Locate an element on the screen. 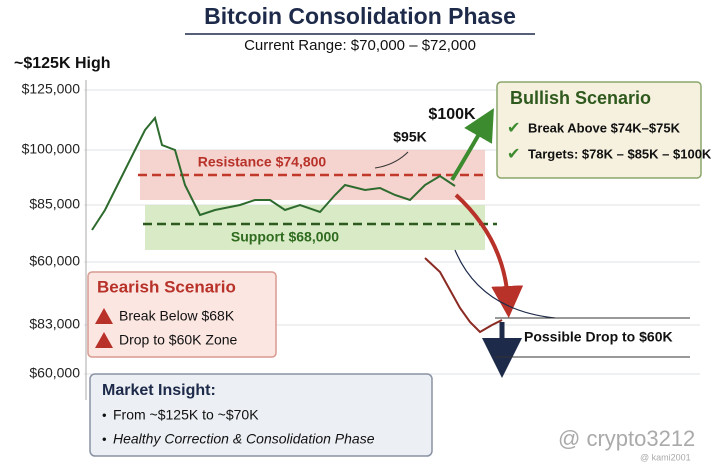  drop-path is located at coordinates (463, 295).